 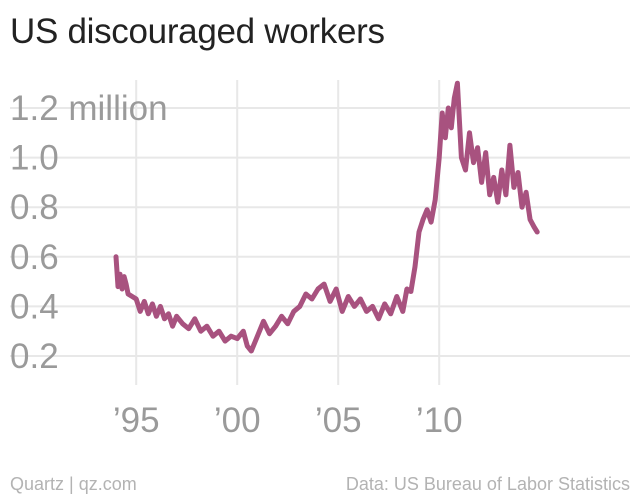 What do you see at coordinates (34, 257) in the screenshot?
I see `y-tick-label: 0.6` at bounding box center [34, 257].